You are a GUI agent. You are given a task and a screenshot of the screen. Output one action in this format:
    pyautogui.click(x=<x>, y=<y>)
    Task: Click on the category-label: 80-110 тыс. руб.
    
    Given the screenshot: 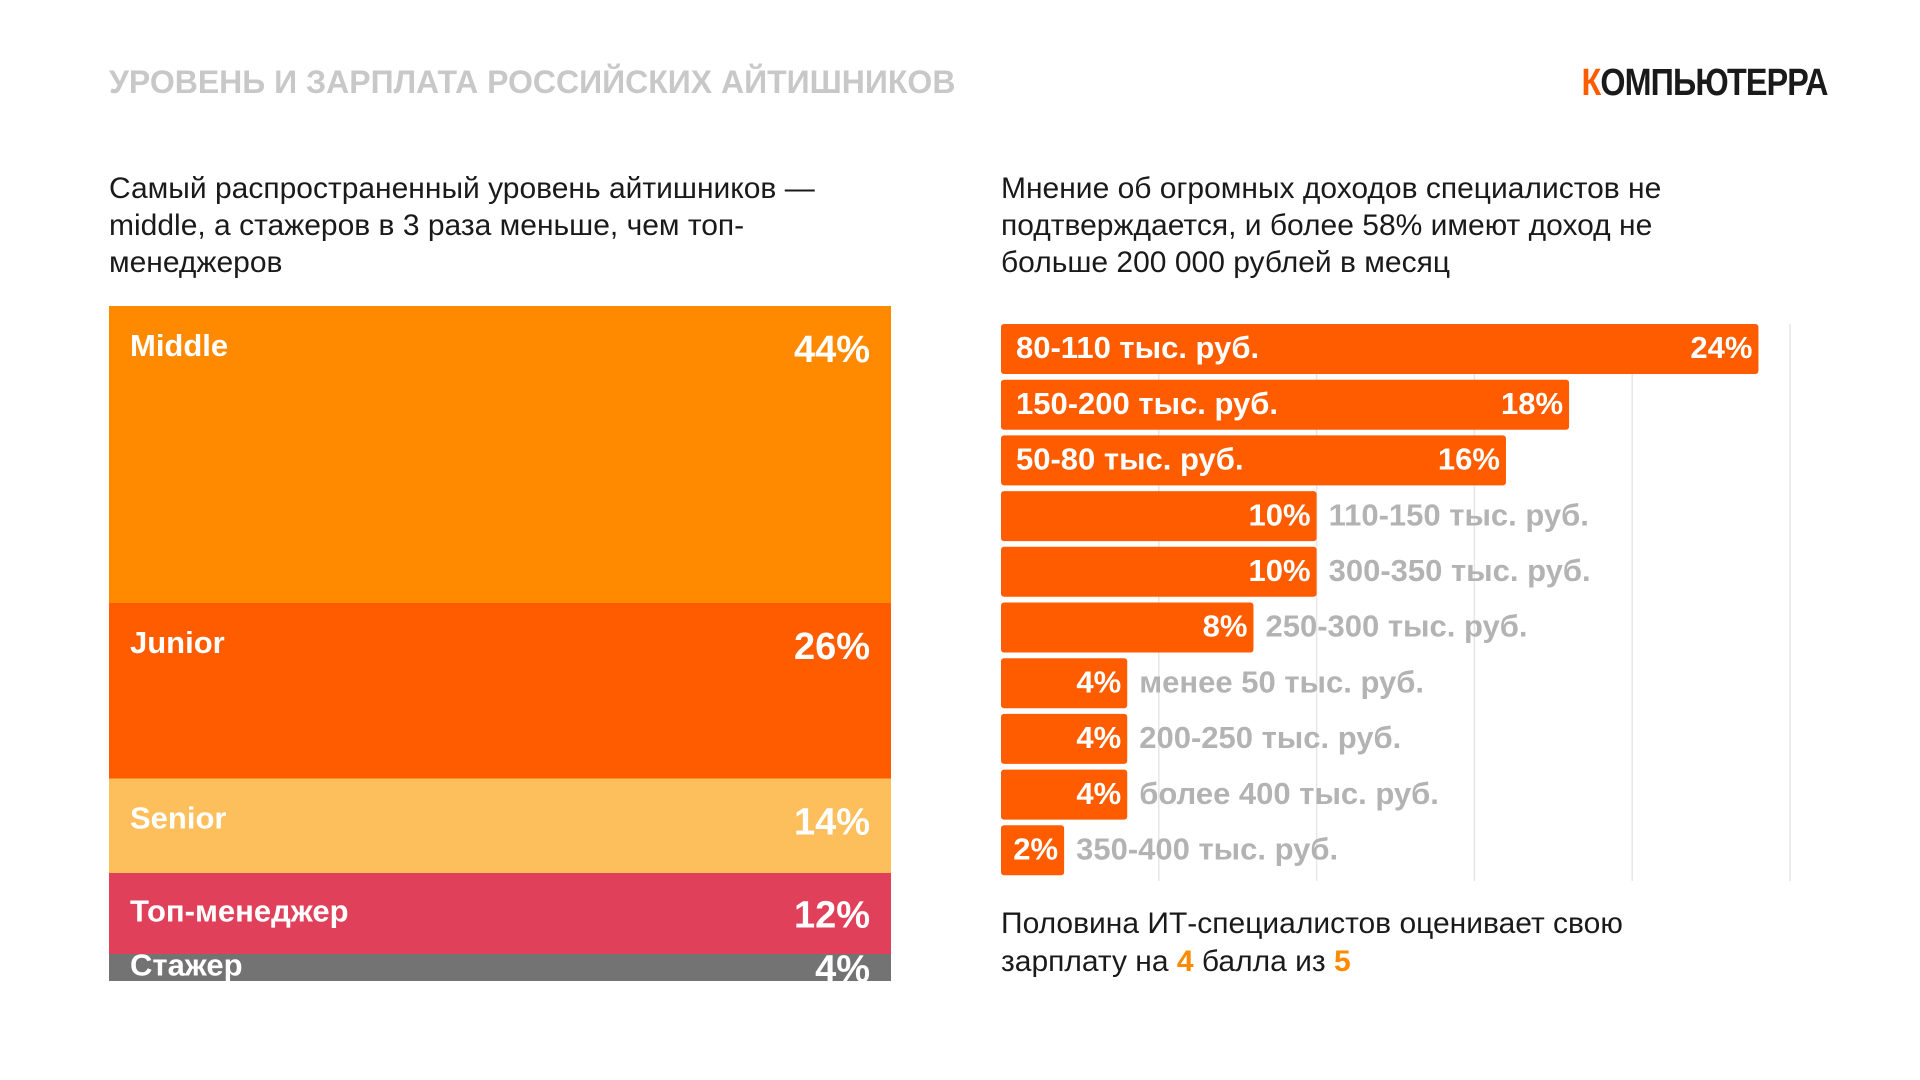 What is the action you would take?
    pyautogui.click(x=1137, y=347)
    